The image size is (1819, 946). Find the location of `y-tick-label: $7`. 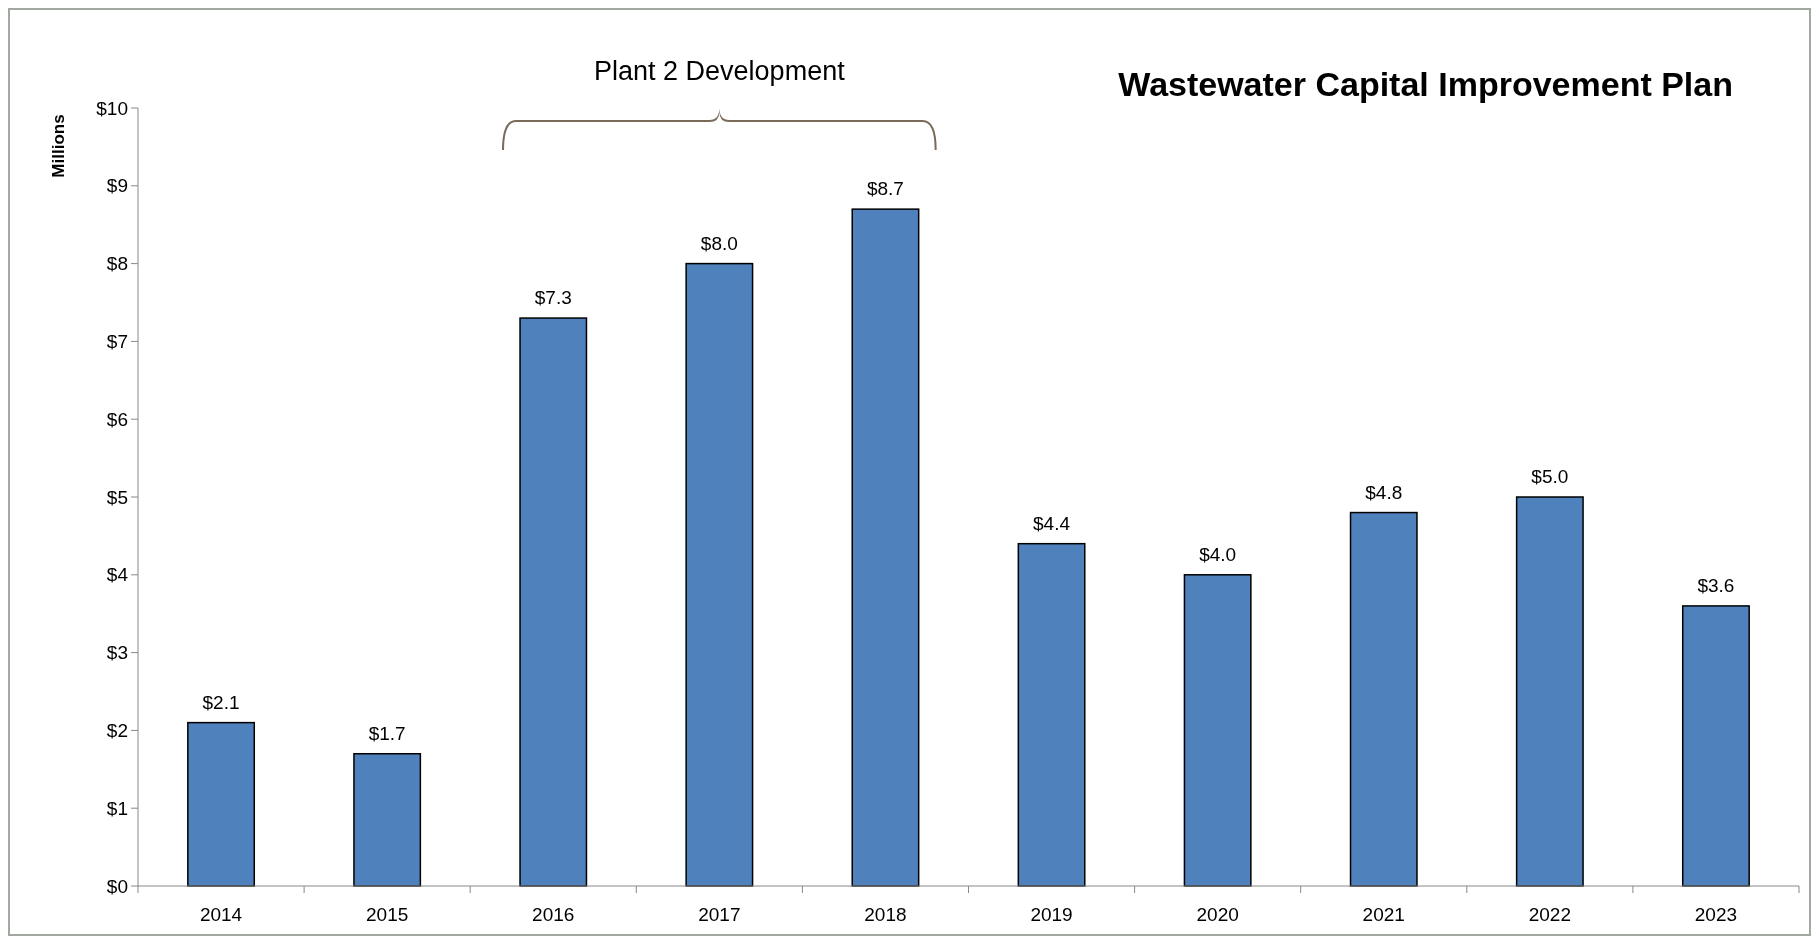

y-tick-label: $7 is located at coordinates (117, 342).